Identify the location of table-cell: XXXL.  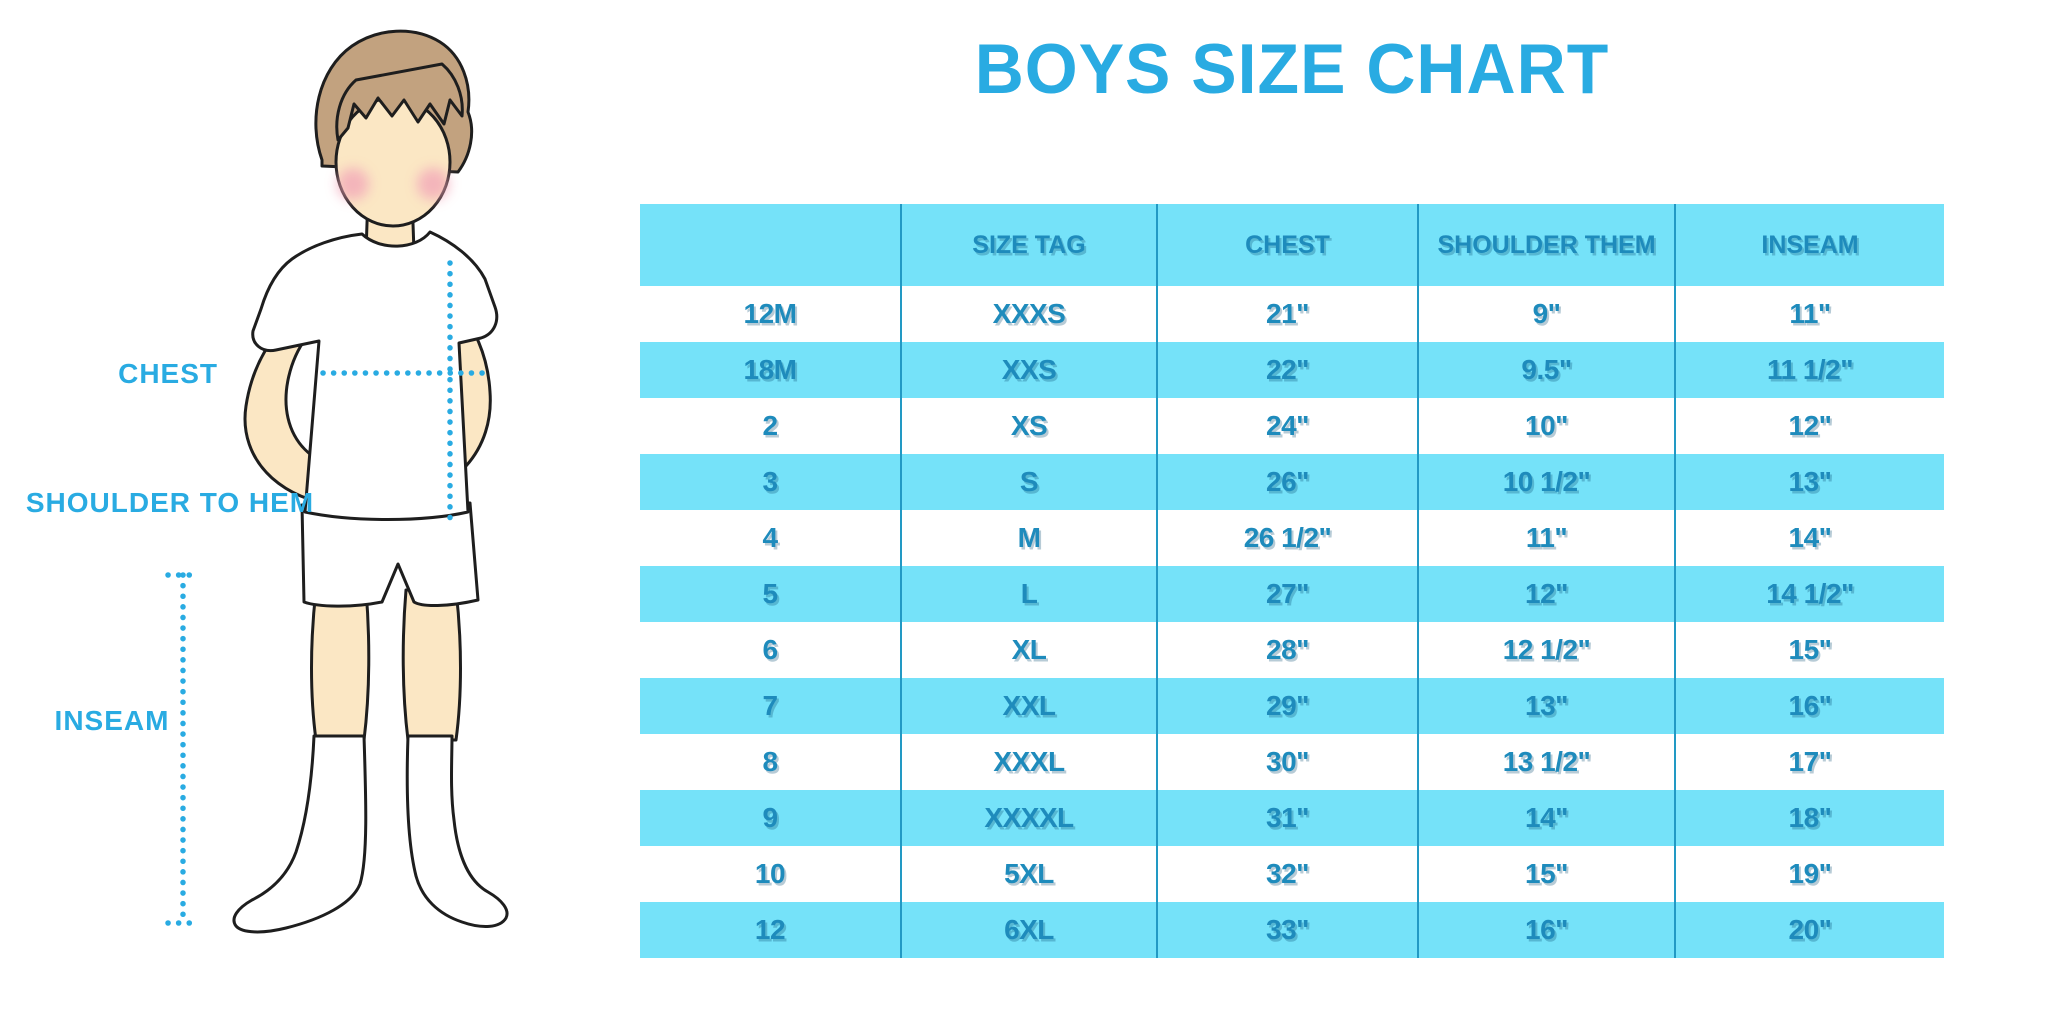
(1028, 762).